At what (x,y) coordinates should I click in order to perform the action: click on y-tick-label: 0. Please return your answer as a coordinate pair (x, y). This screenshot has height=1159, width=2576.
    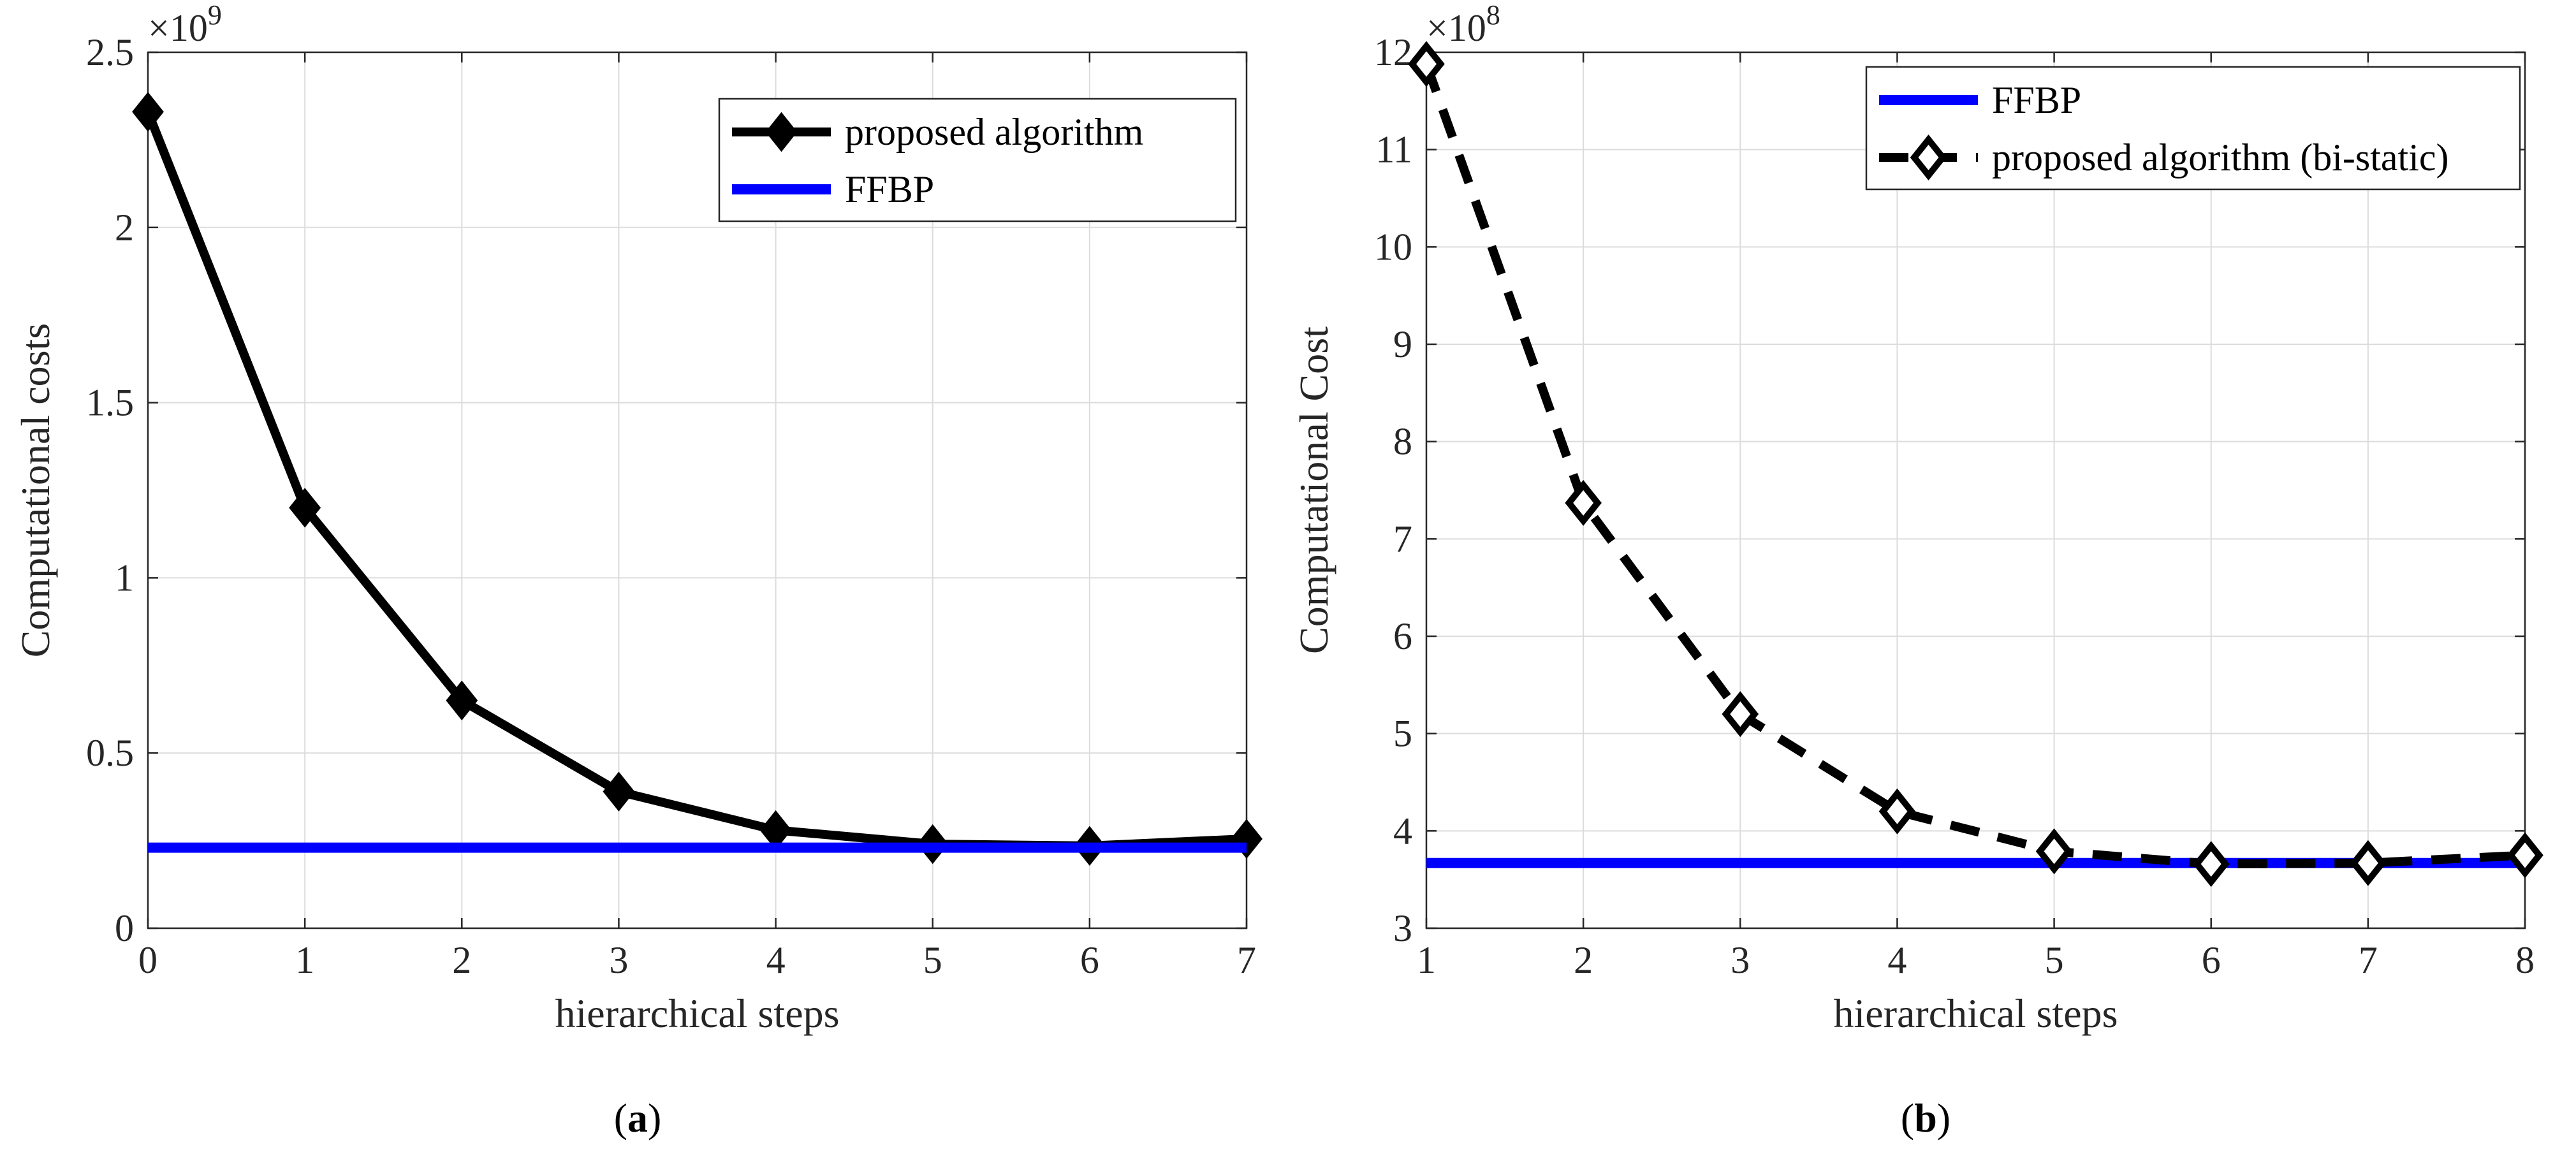
    Looking at the image, I should click on (125, 928).